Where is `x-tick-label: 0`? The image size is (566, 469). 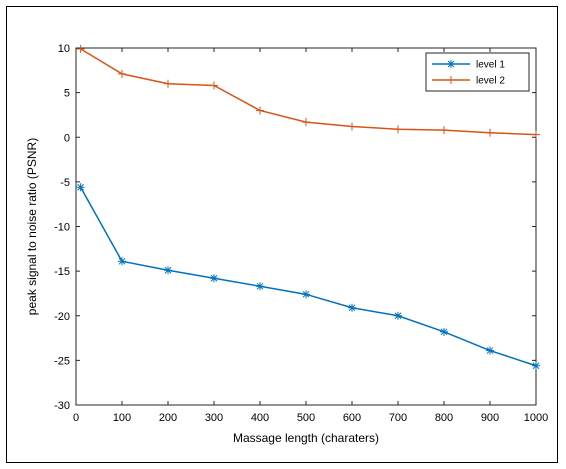 x-tick-label: 0 is located at coordinates (76, 418).